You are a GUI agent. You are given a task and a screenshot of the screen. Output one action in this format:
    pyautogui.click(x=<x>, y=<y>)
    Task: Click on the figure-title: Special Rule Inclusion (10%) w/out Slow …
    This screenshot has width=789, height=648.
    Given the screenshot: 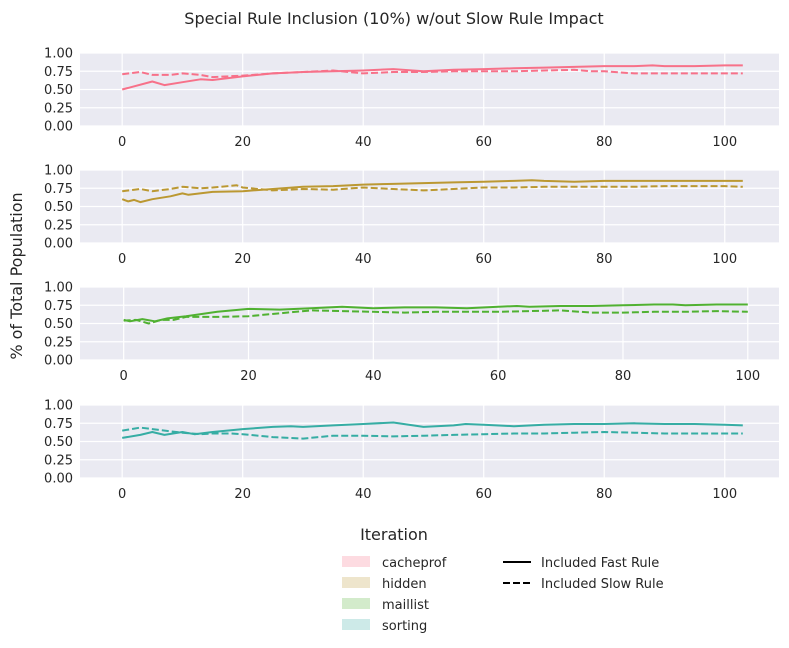 What is the action you would take?
    pyautogui.click(x=393, y=18)
    